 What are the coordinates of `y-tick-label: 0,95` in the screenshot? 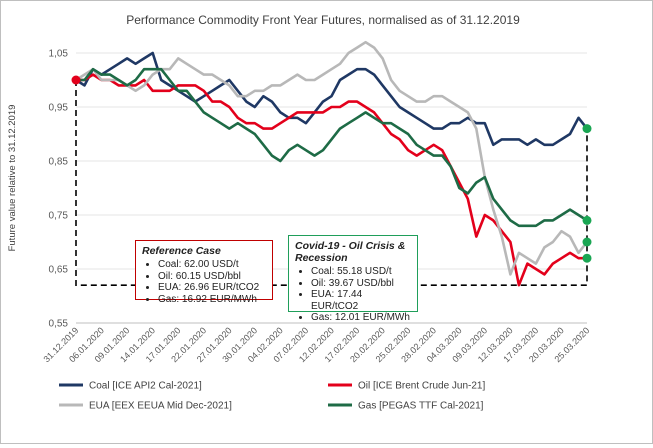 It's located at (59, 108).